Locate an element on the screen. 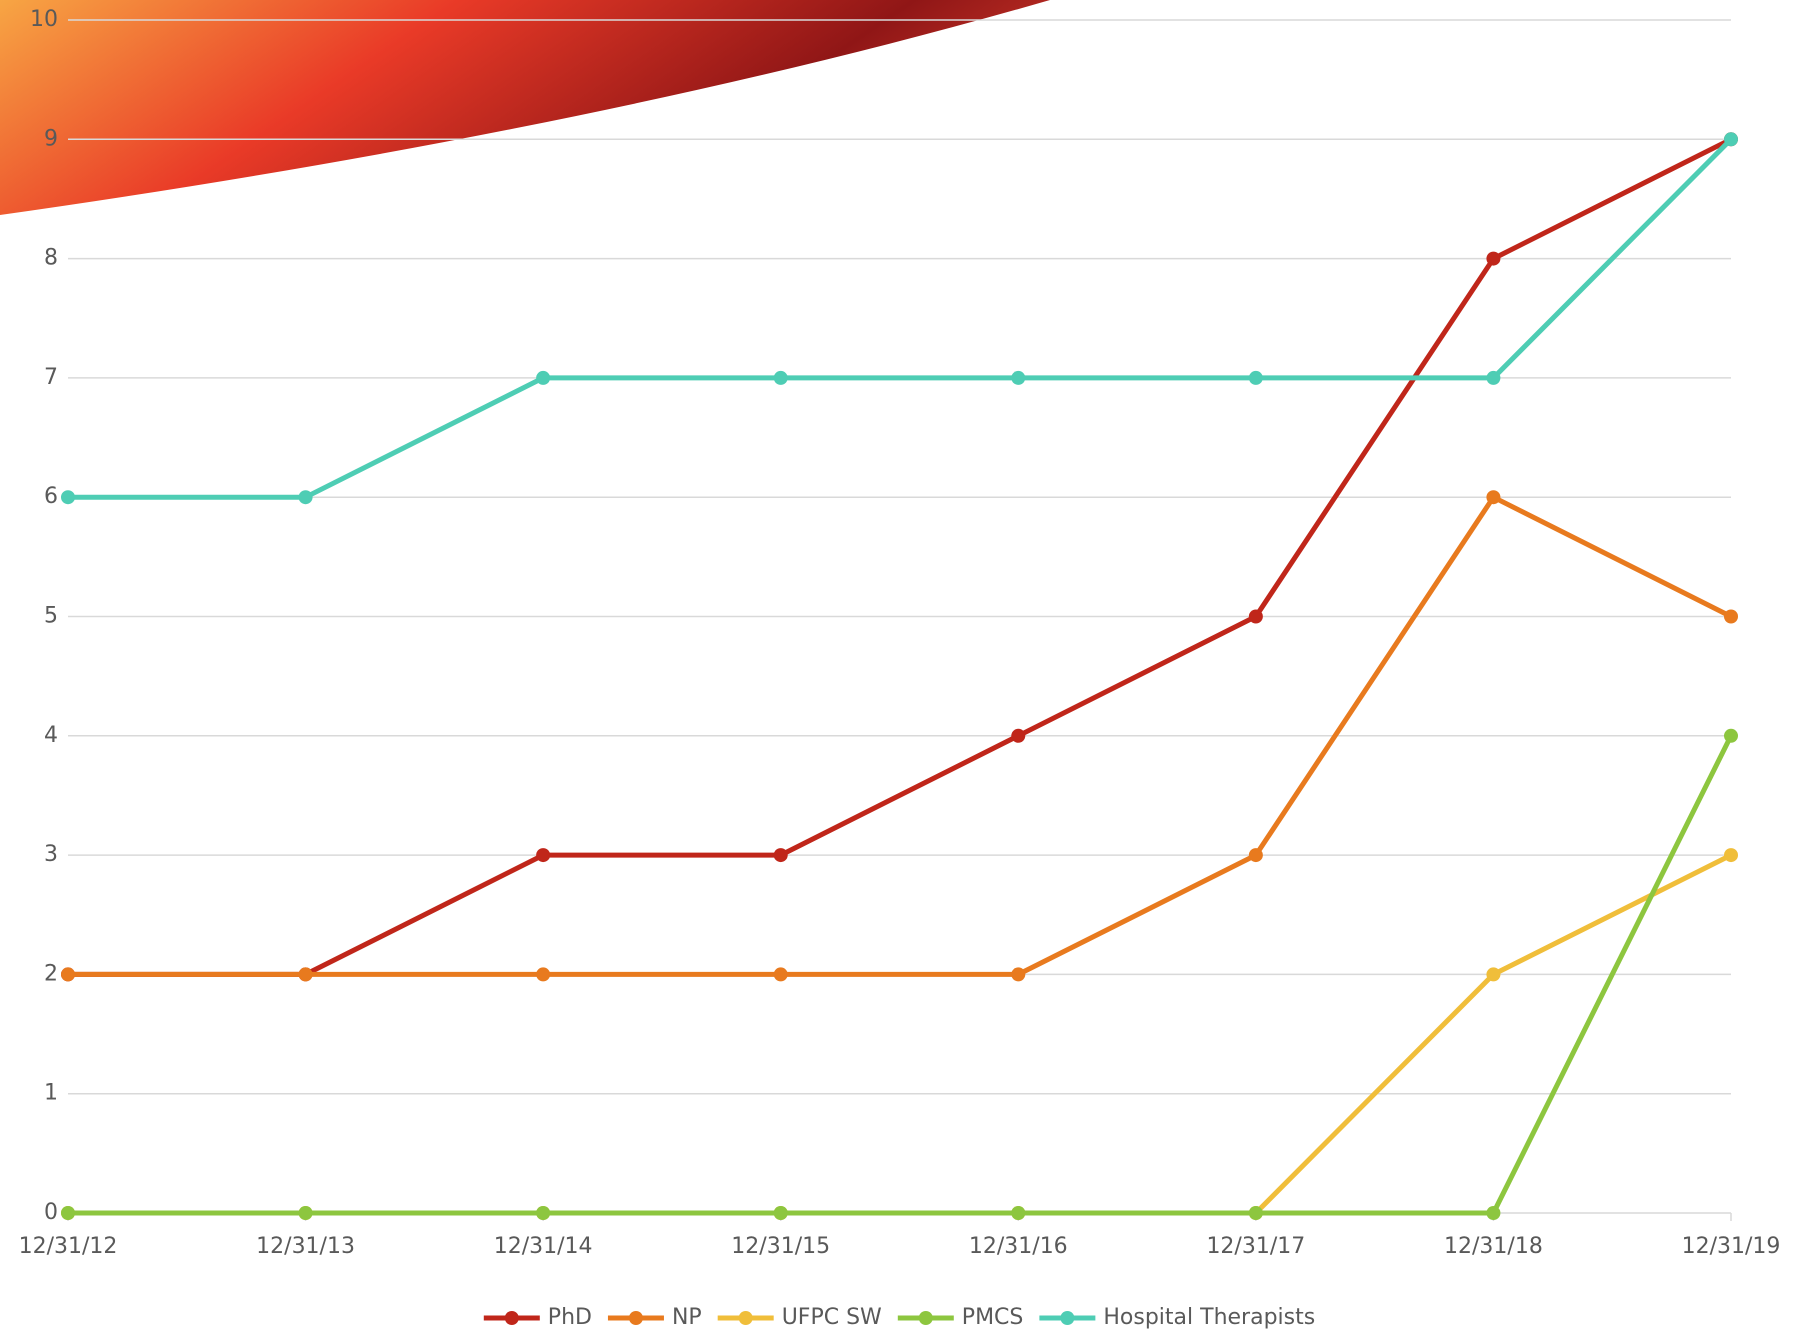 The width and height of the screenshot is (1794, 1333). y-tick-label: 0 is located at coordinates (51, 1212).